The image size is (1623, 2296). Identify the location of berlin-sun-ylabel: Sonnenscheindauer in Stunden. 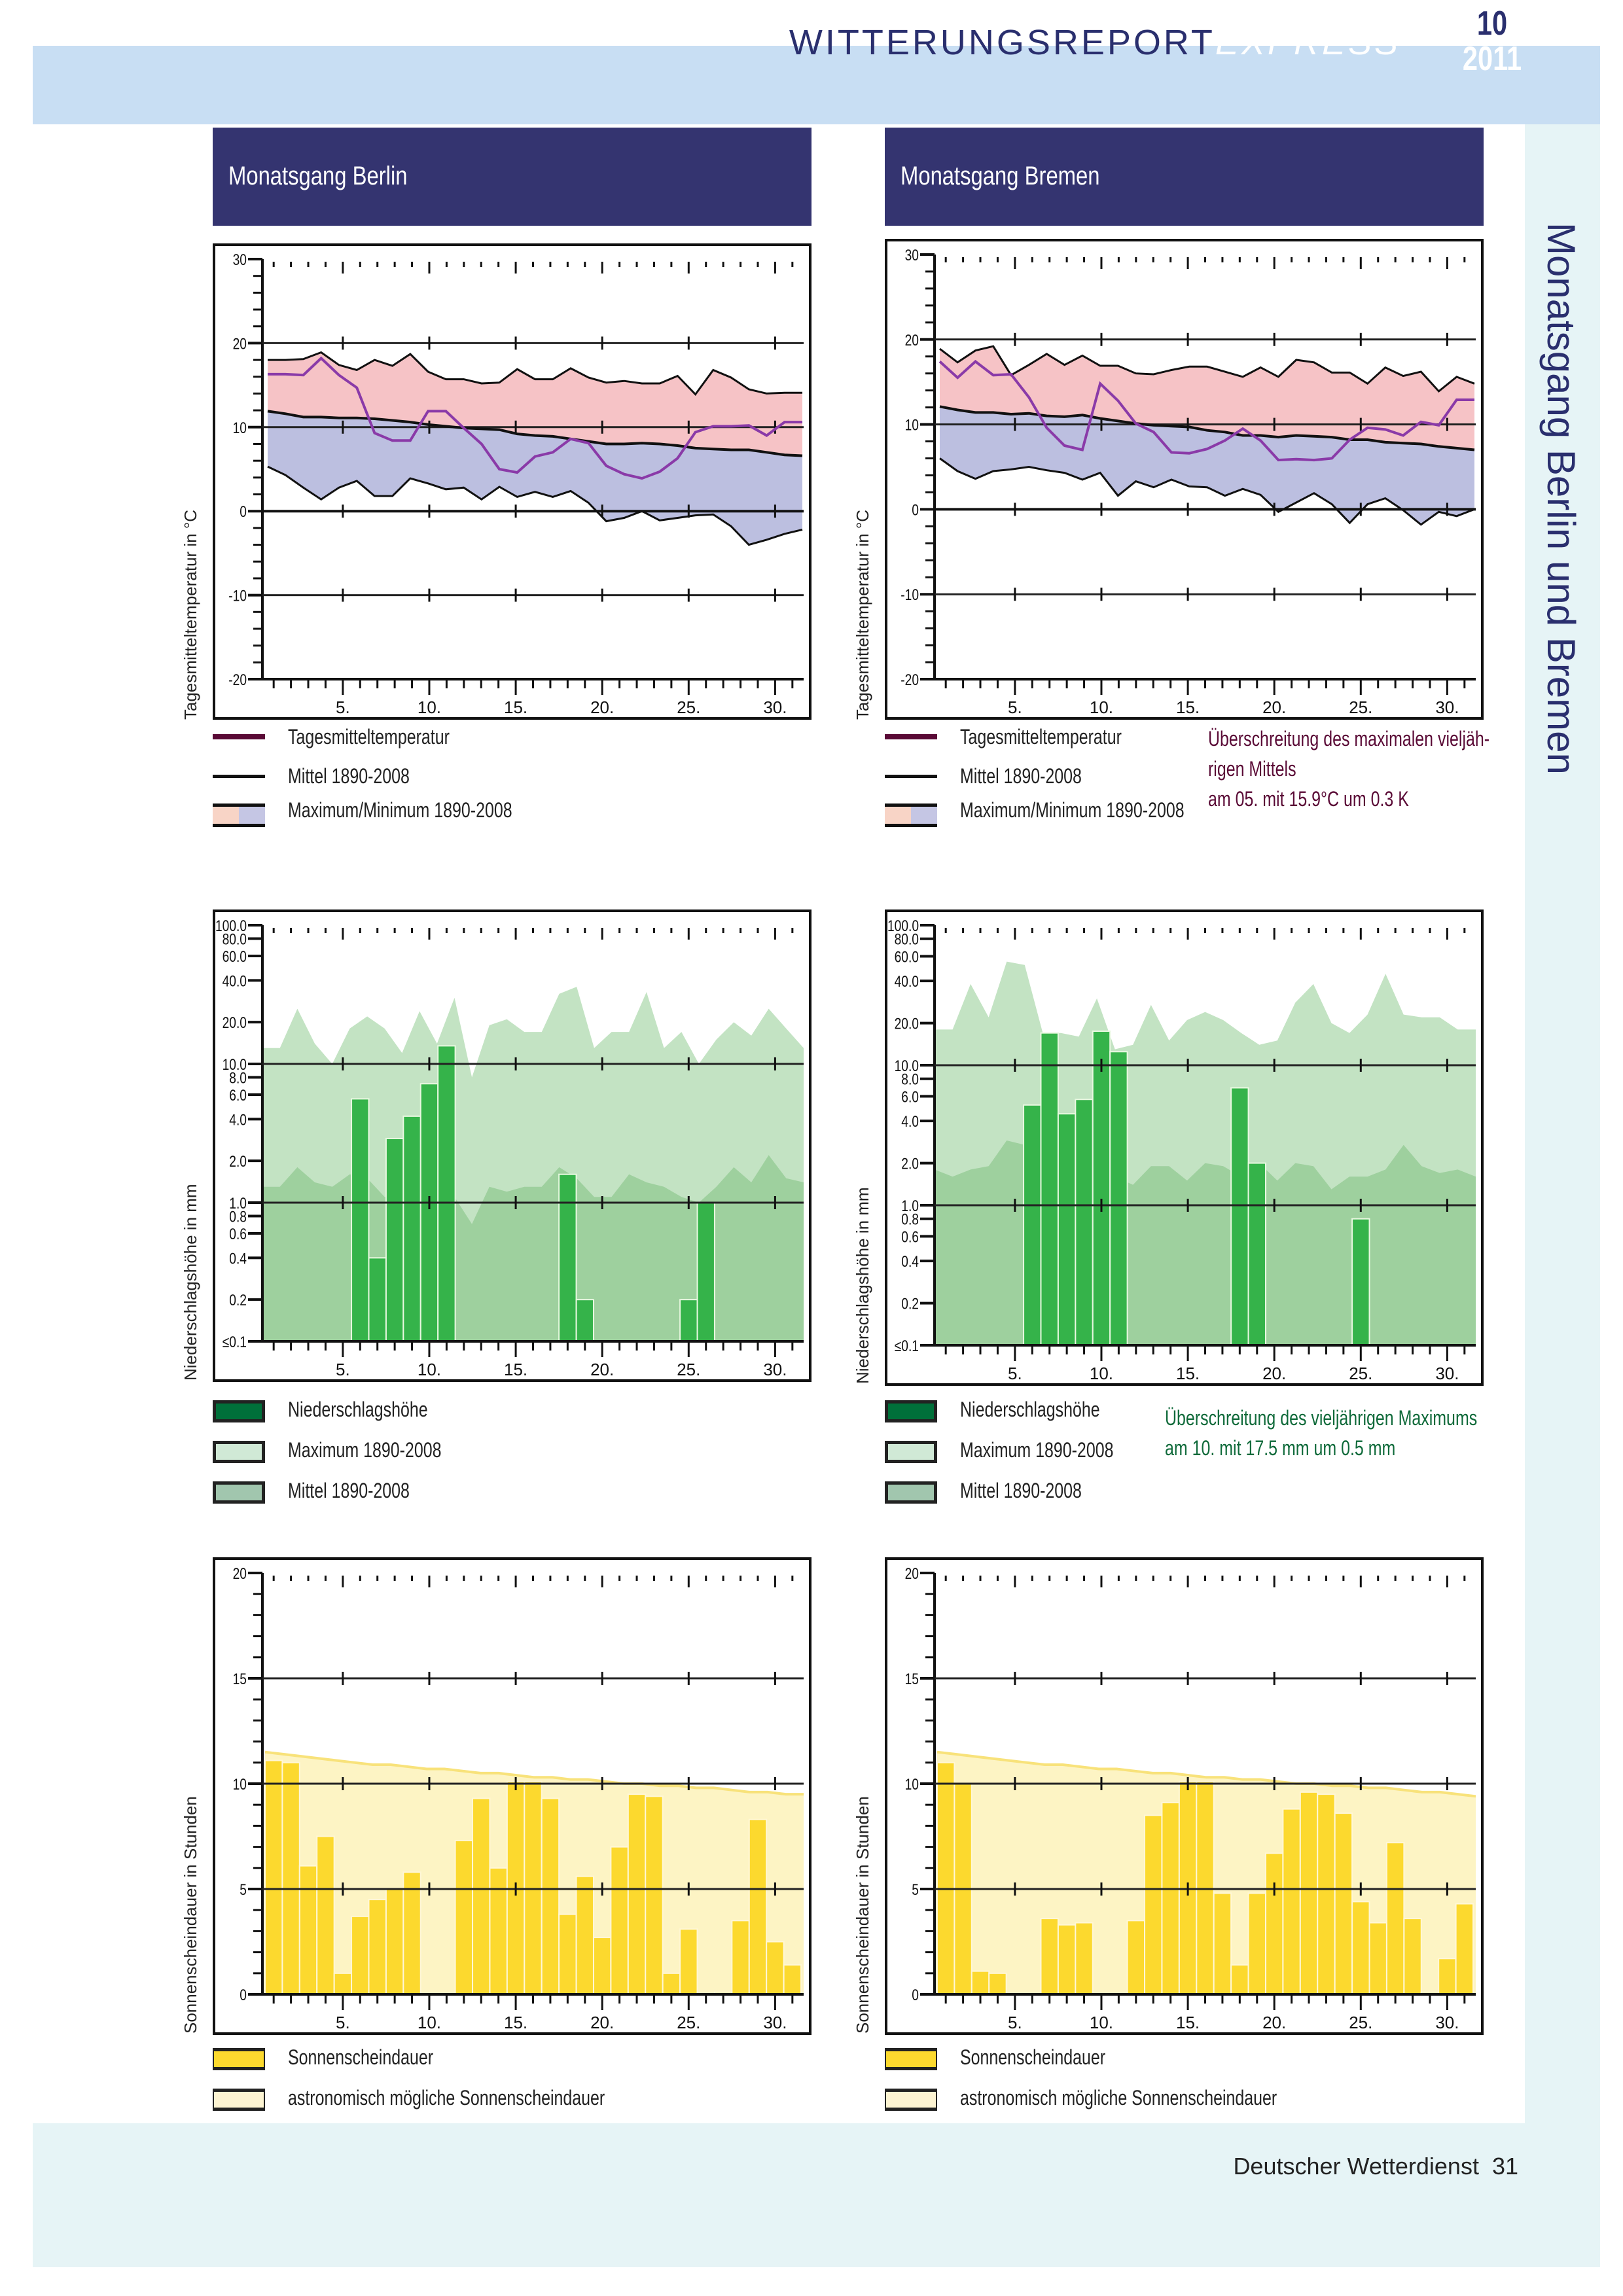
(191, 1915).